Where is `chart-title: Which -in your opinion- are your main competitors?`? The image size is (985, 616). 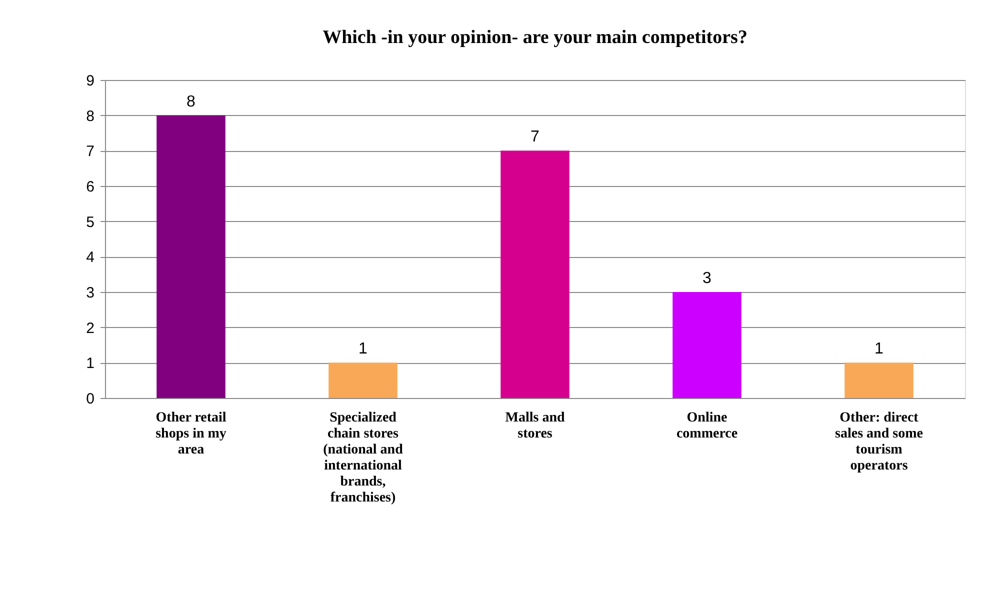
chart-title: Which -in your opinion- are your main competitors? is located at coordinates (535, 37).